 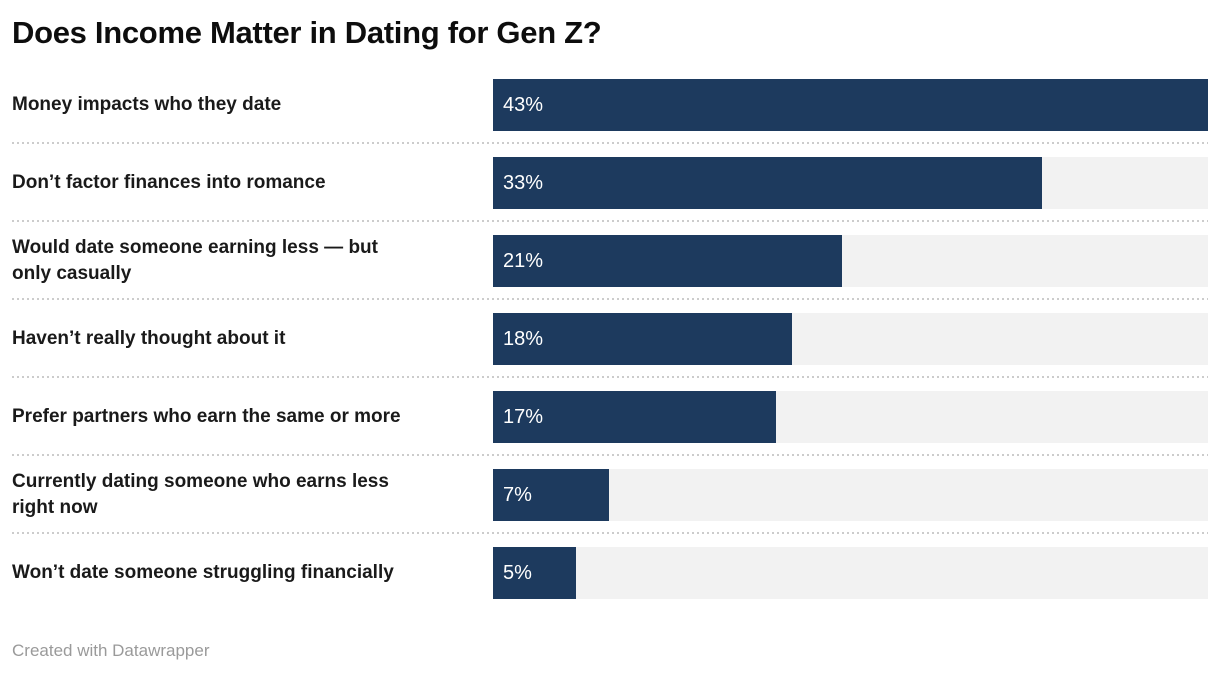 I want to click on bar-track: 17%, so click(x=850, y=417).